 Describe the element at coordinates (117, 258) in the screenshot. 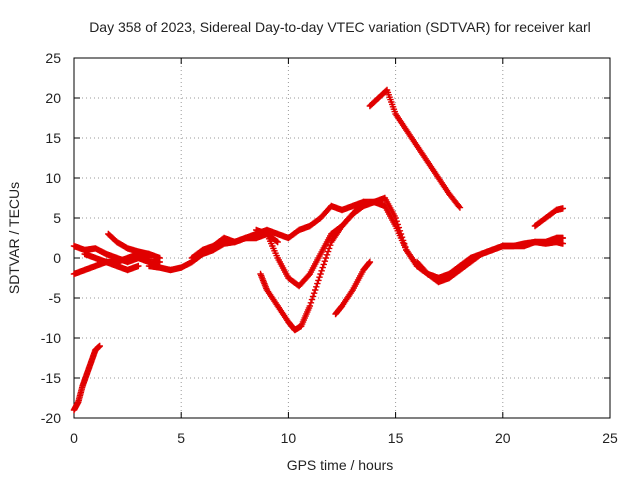

I see `series-track-early-mid` at that location.